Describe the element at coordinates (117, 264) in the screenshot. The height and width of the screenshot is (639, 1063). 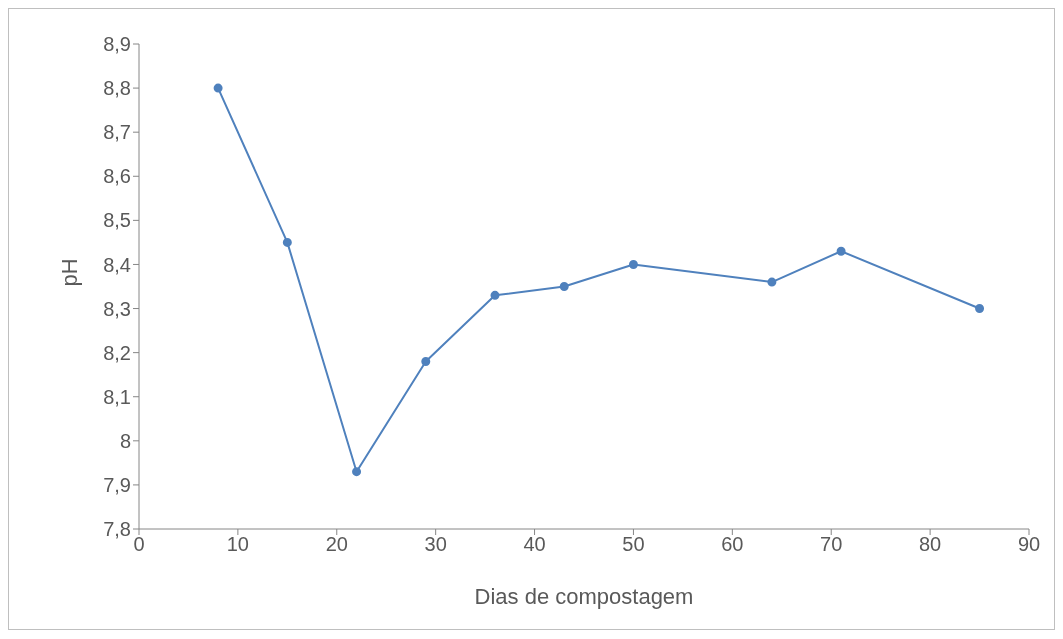
I see `y-tick-label: 8,4` at that location.